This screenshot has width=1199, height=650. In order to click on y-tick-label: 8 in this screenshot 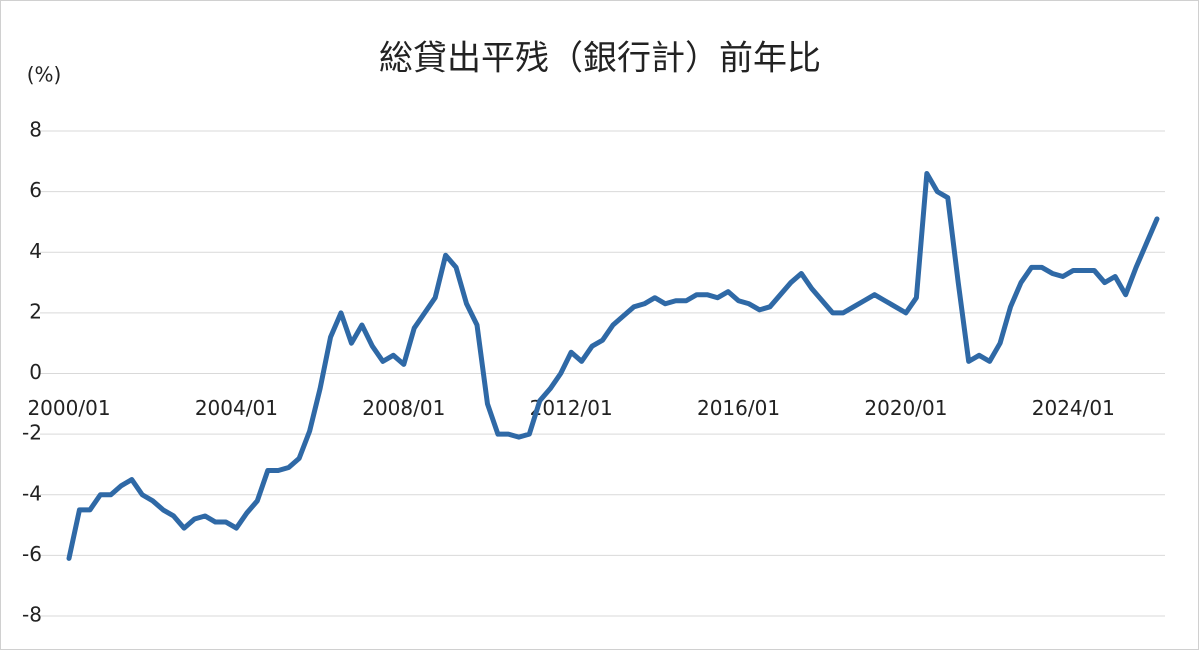, I will do `click(35, 130)`.